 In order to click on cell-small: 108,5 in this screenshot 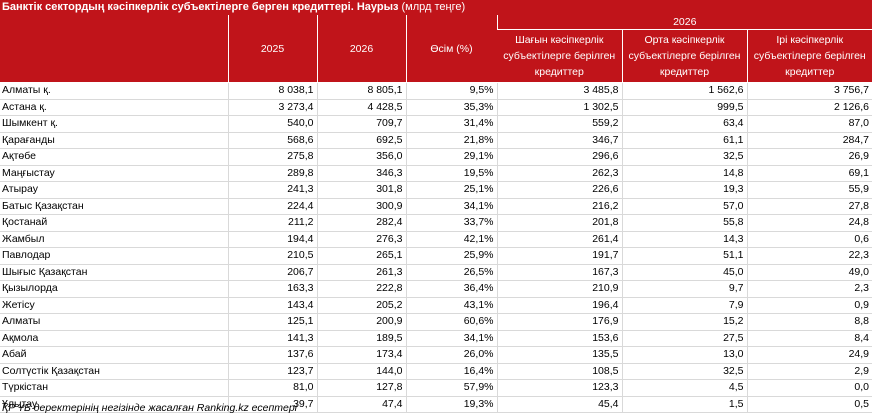, I will do `click(560, 371)`.